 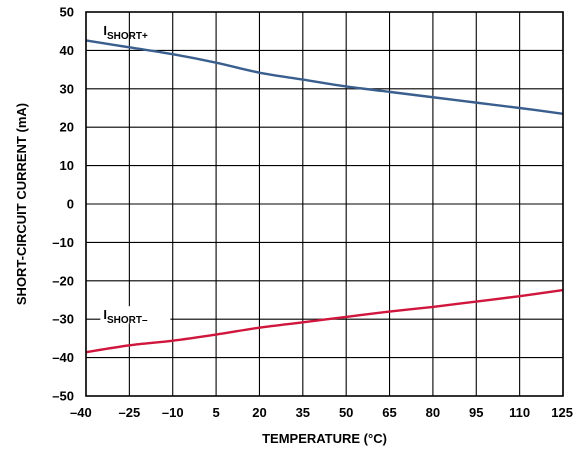 What do you see at coordinates (346, 412) in the screenshot?
I see `x-tick-label: 50` at bounding box center [346, 412].